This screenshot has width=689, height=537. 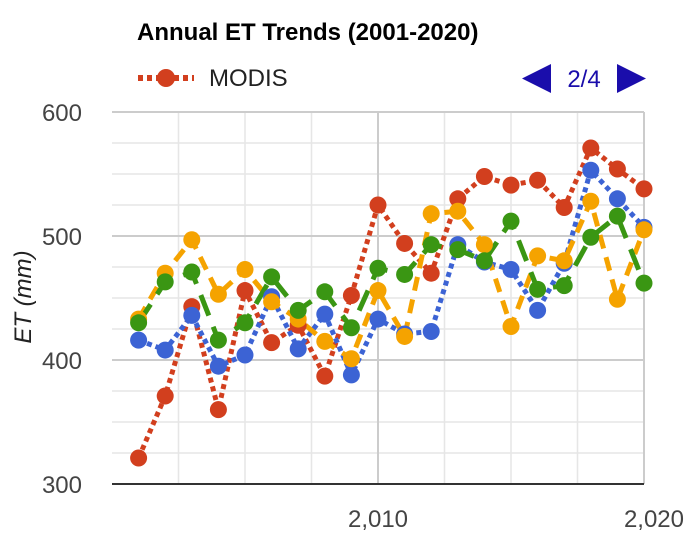 I want to click on y-axis-title: ET (mm), so click(x=23, y=296).